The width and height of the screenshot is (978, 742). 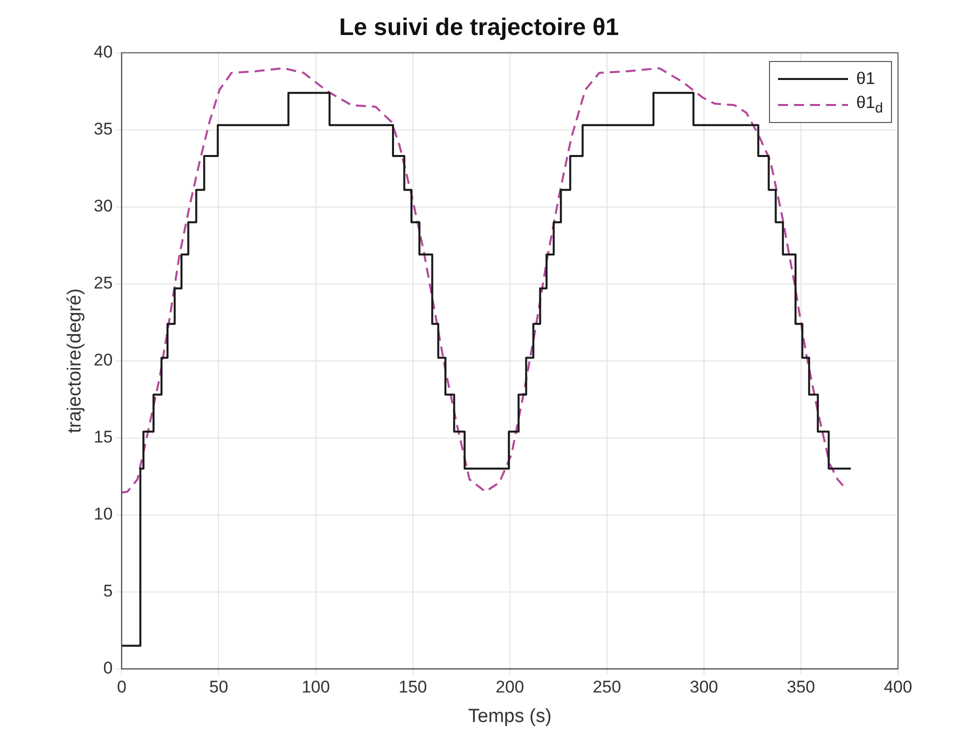 What do you see at coordinates (218, 687) in the screenshot?
I see `x-tick-label: 50` at bounding box center [218, 687].